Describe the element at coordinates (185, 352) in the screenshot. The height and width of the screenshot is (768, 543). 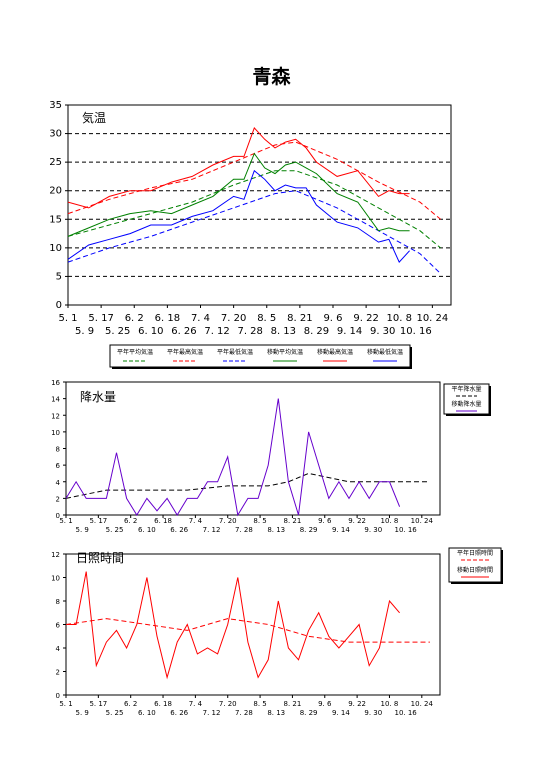
I see `legend-label: 平年最高気温` at that location.